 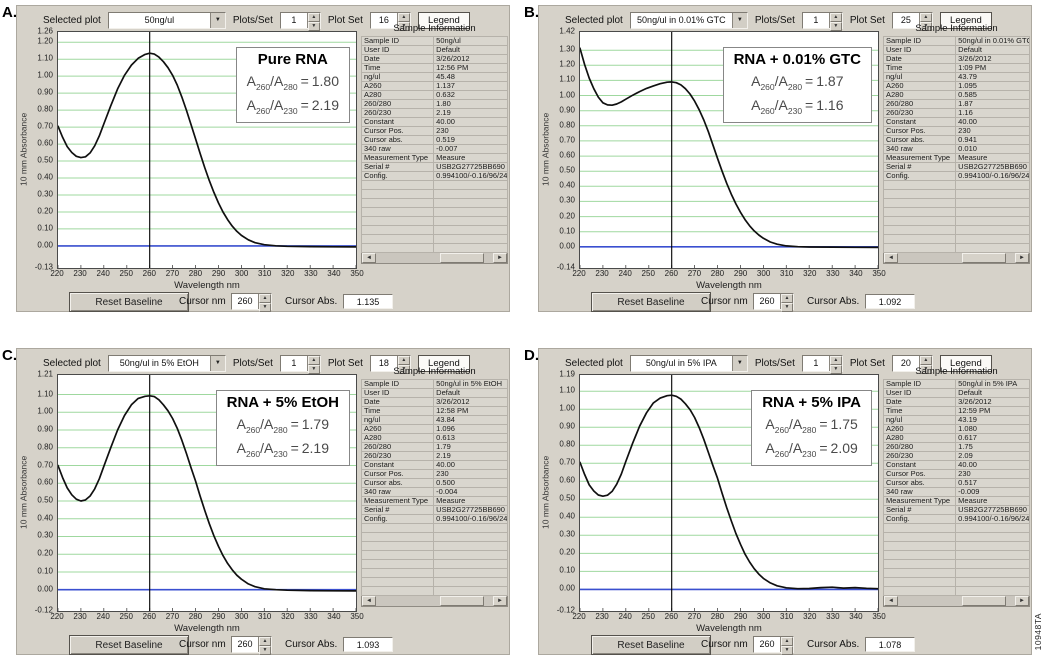 I want to click on cursor-abs-field: 1.135, so click(x=368, y=301).